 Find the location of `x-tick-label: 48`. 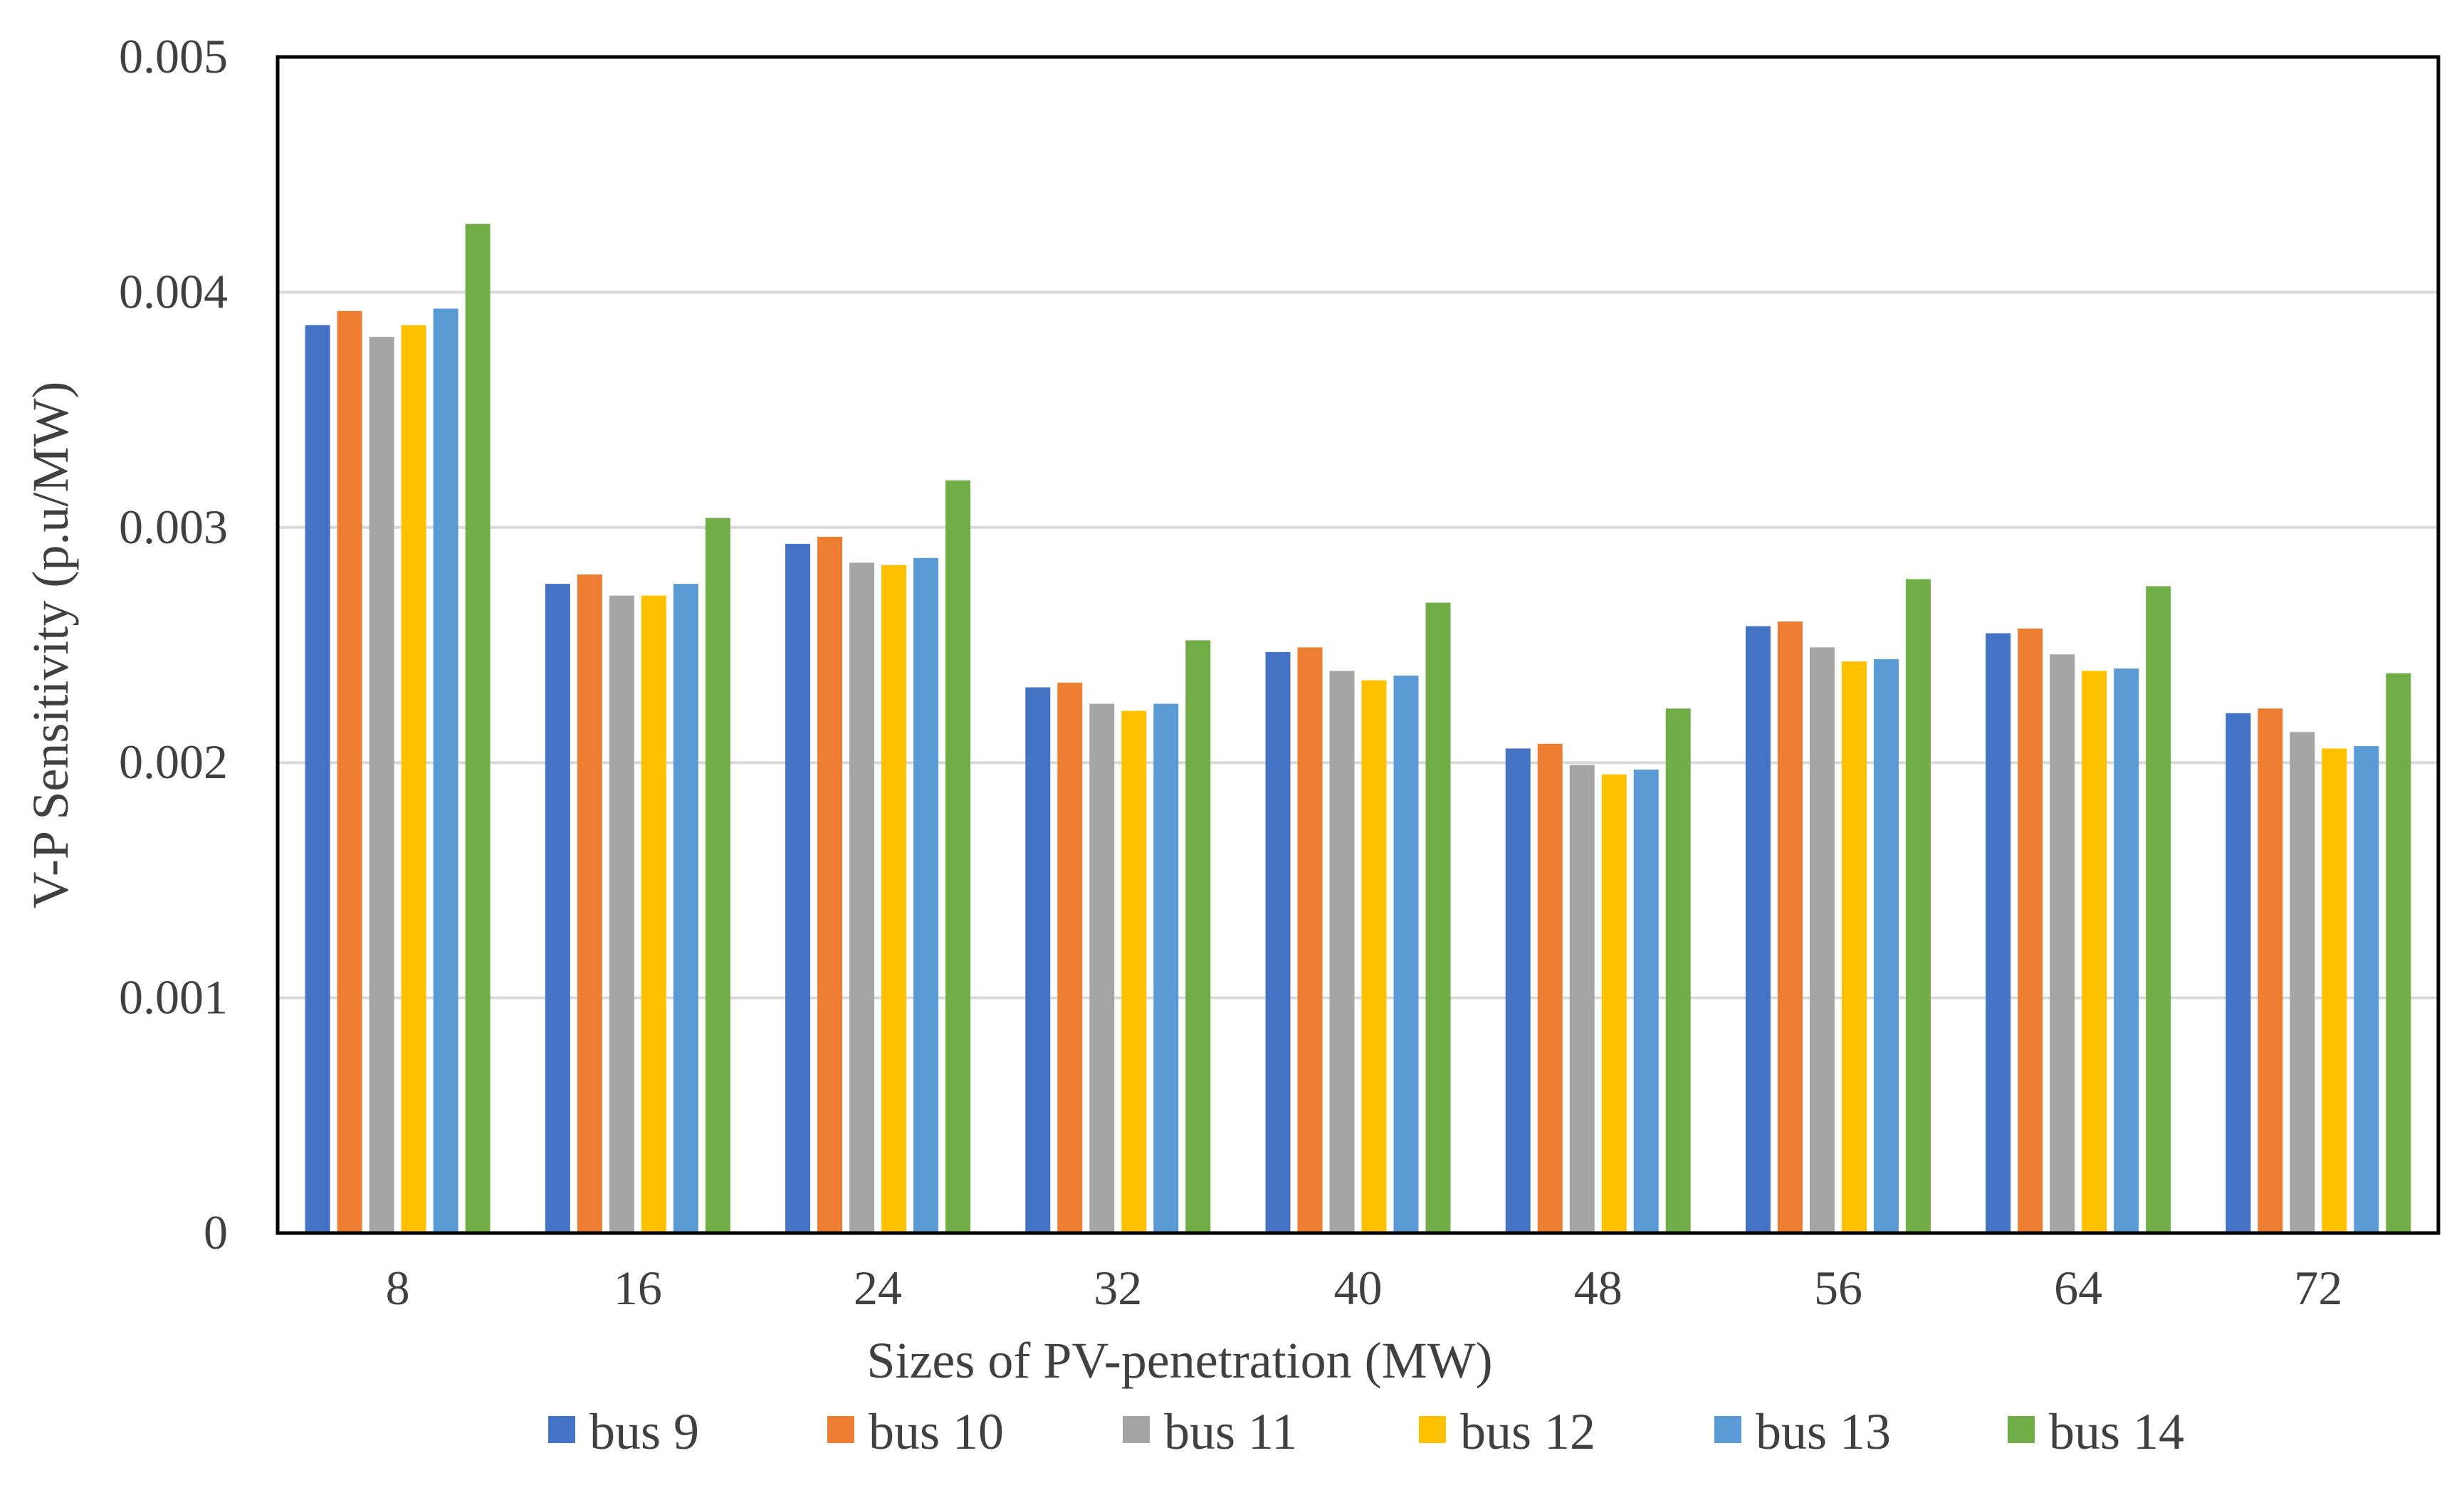

x-tick-label: 48 is located at coordinates (1598, 1288).